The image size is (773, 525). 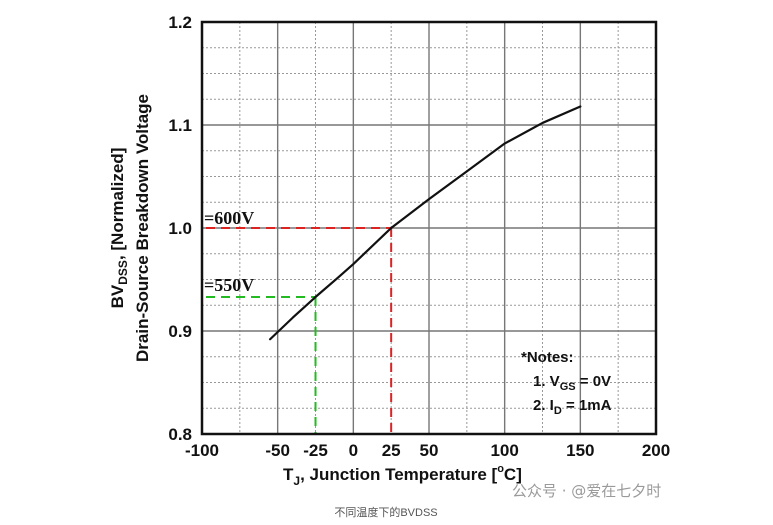 I want to click on notes-title: *Notes:, so click(x=547, y=357).